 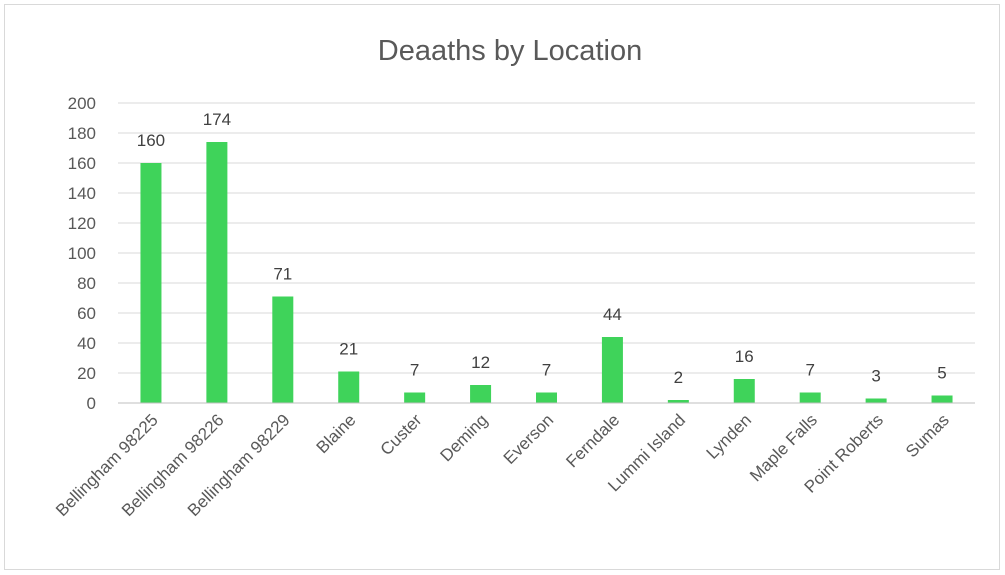 I want to click on data-label: 3, so click(x=875, y=376).